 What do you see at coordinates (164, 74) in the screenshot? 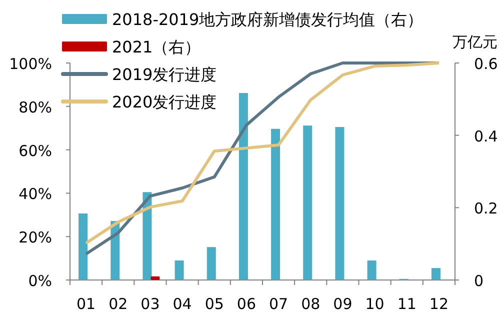
I see `legend-label: 2019发行进度` at bounding box center [164, 74].